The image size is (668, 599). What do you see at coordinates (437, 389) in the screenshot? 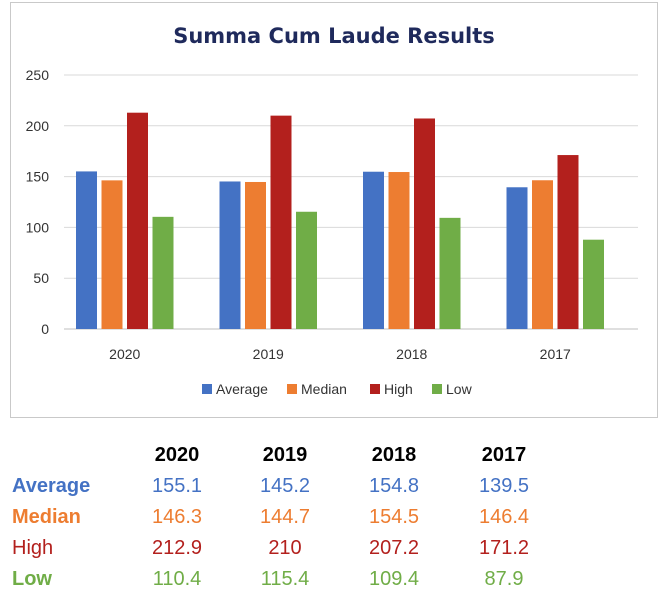
I see `legend-swatch-low` at bounding box center [437, 389].